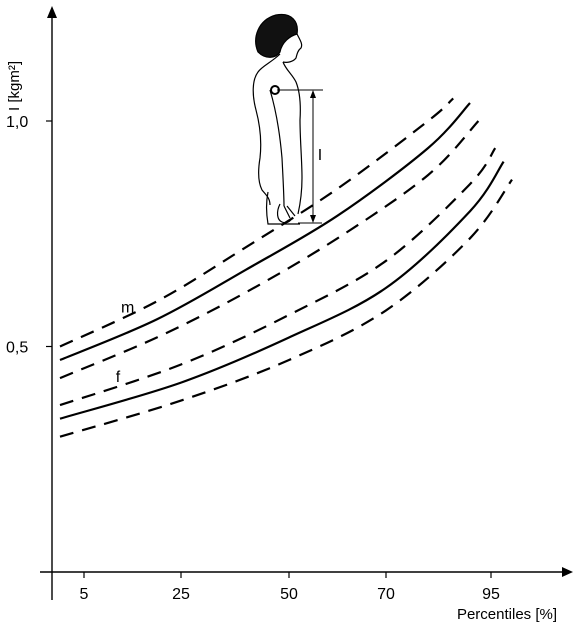 The image size is (573, 624). Describe the element at coordinates (276, 35) in the screenshot. I see `head-hair` at that location.